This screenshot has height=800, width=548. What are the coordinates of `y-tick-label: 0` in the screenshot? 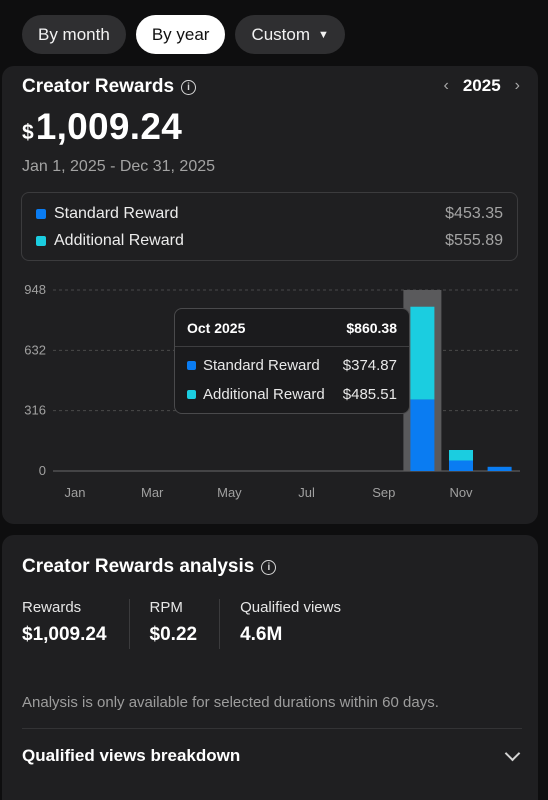 It's located at (42, 470).